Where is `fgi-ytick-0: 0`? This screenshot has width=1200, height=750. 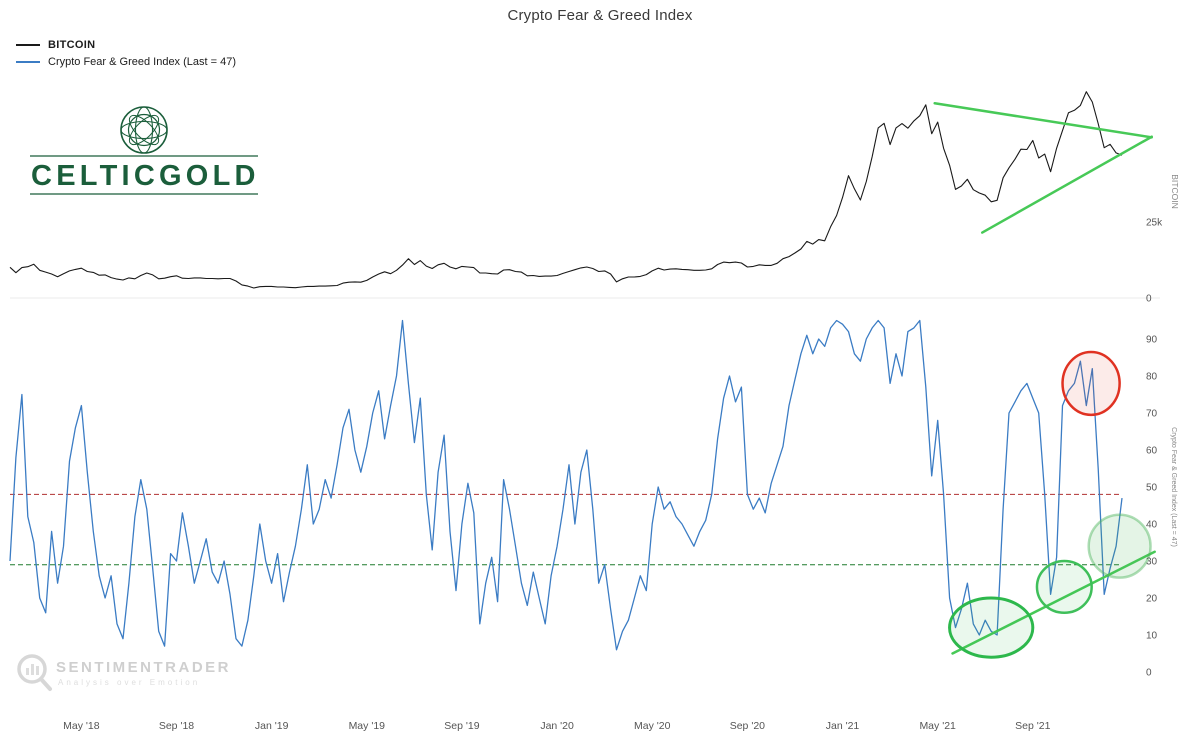 fgi-ytick-0: 0 is located at coordinates (1149, 673).